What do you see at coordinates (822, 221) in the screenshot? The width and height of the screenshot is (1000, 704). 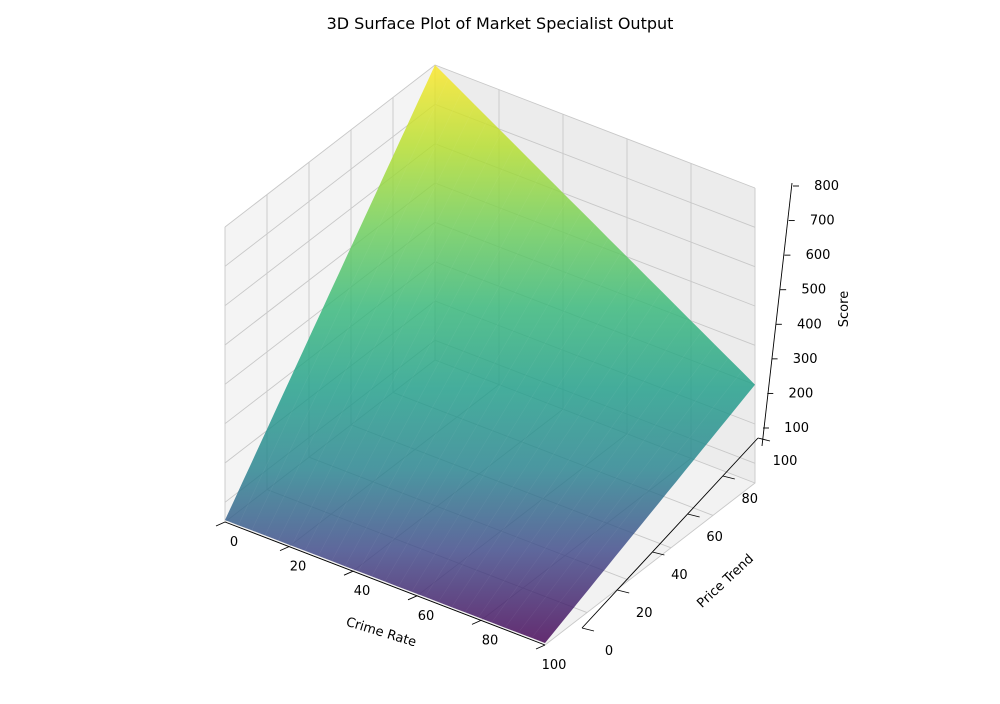 I see `z-tick-label: 700` at bounding box center [822, 221].